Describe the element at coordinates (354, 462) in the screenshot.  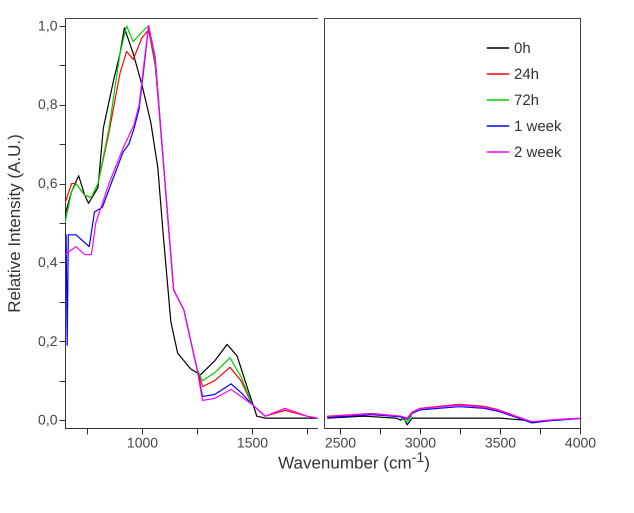
I see `x-axis-title: Wavenumber (cm$^{-1}$)` at that location.